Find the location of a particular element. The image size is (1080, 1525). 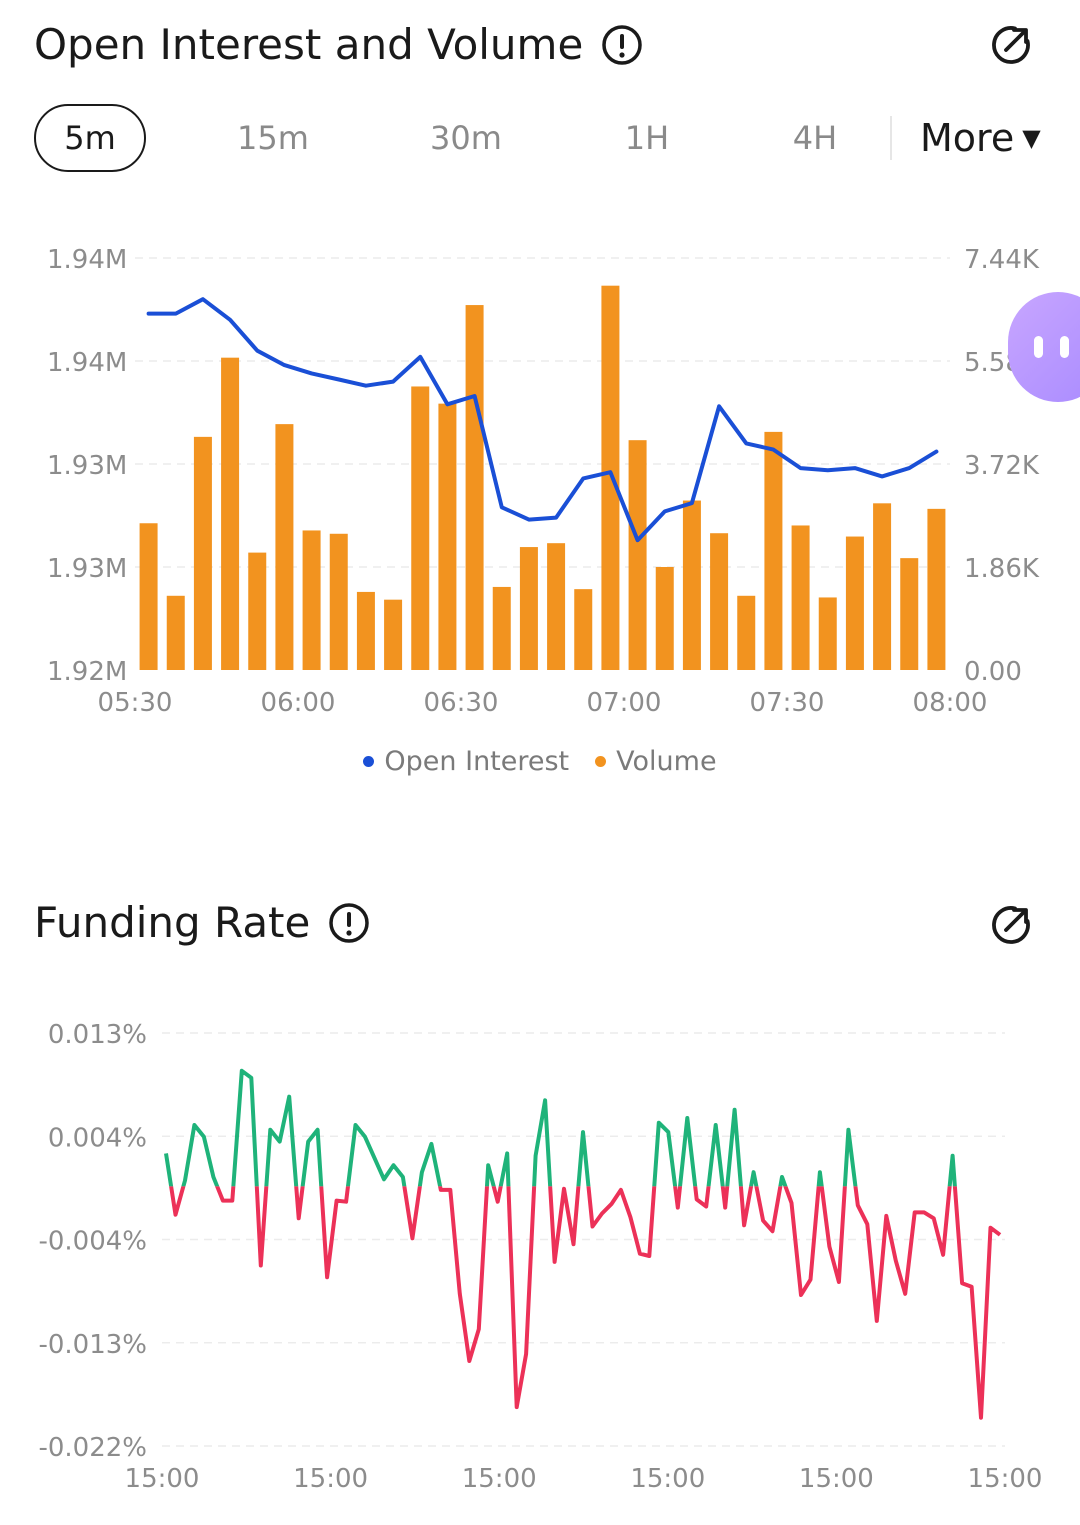

oi-title-text: Open Interest and Volume is located at coordinates (309, 44).